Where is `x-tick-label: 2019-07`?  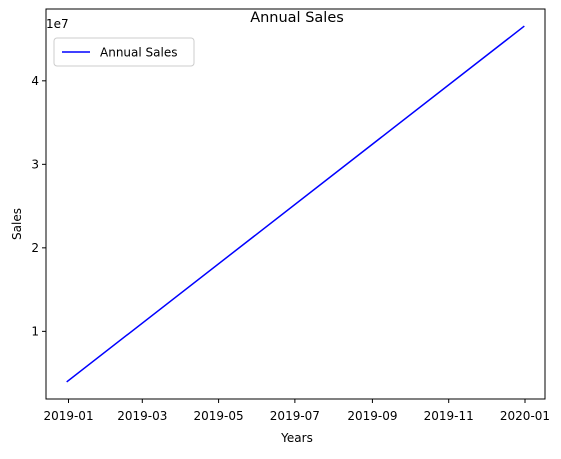 x-tick-label: 2019-07 is located at coordinates (295, 416).